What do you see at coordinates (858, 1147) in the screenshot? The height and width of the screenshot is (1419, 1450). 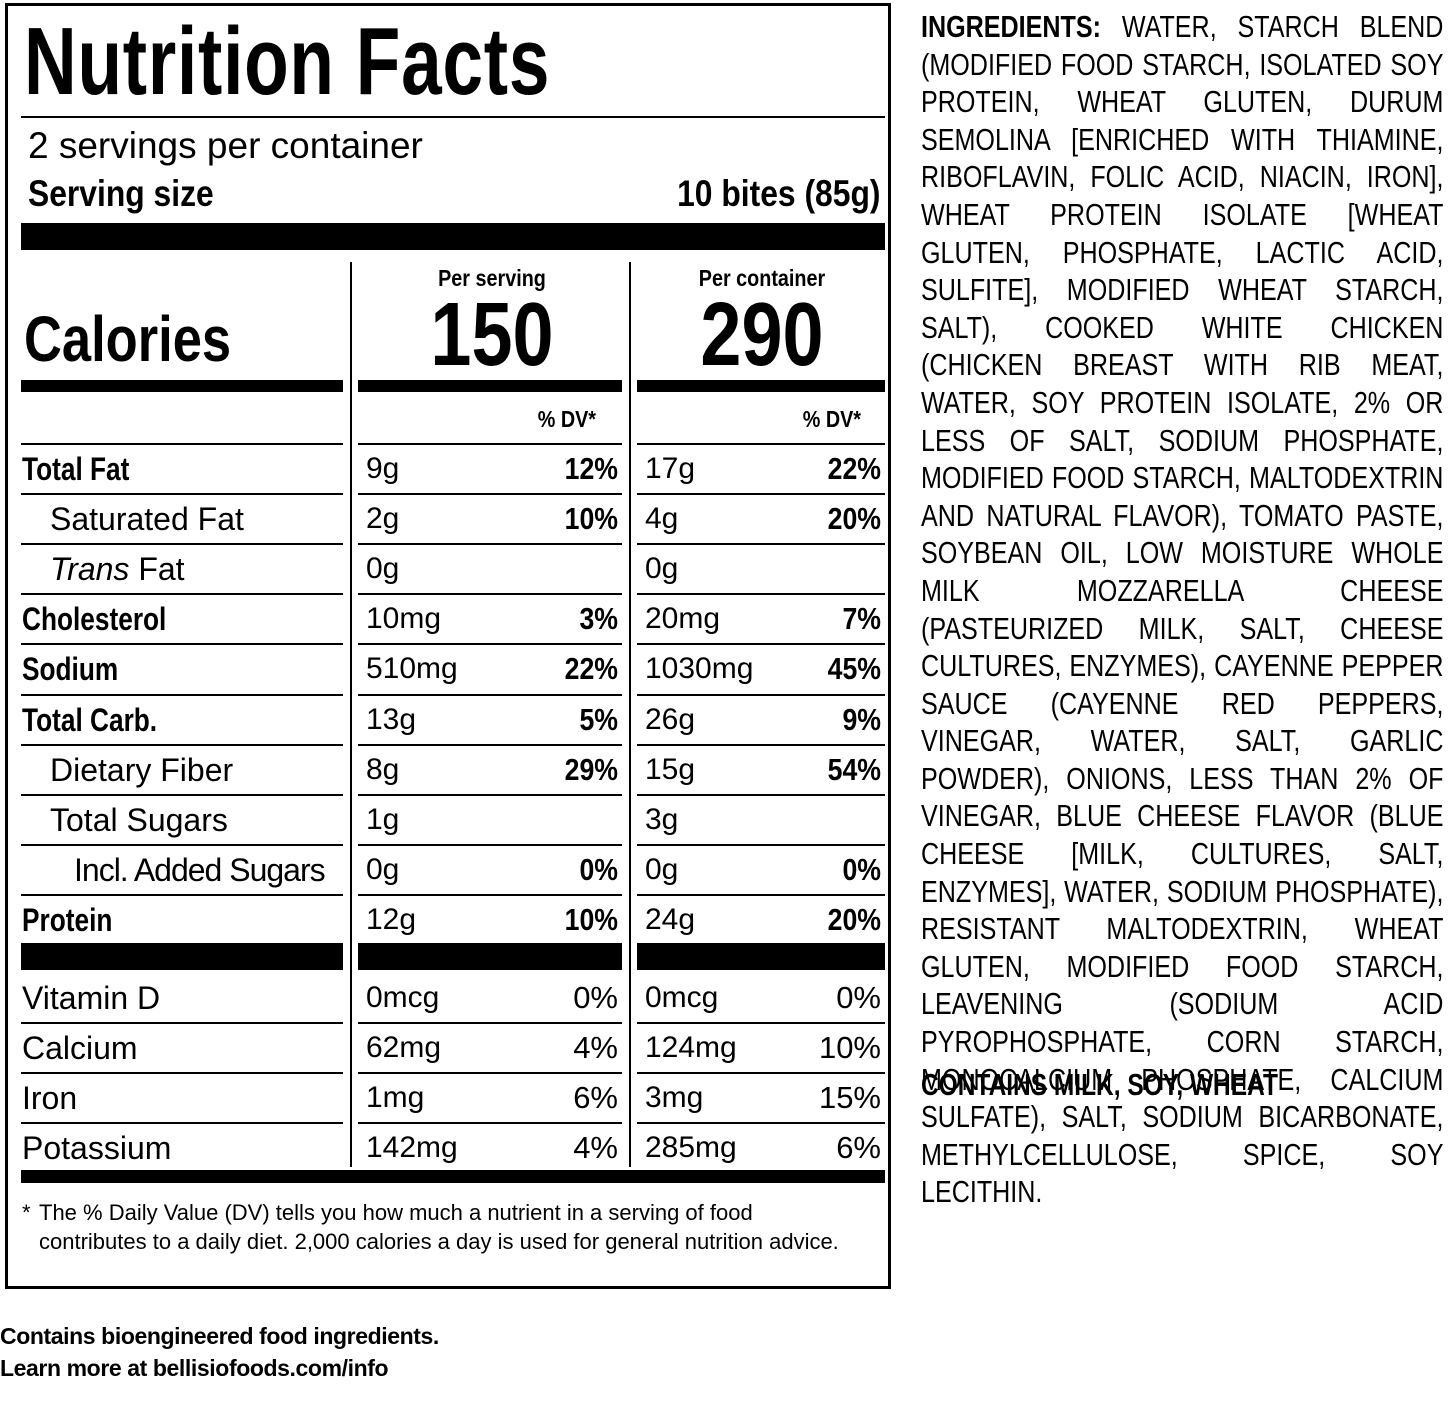 I see `dv-per-container: 6%` at bounding box center [858, 1147].